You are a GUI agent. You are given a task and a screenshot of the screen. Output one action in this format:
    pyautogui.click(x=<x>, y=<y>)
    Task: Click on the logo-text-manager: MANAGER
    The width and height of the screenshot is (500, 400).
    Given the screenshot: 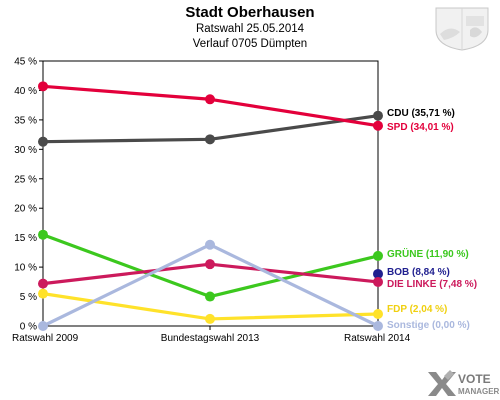 What is the action you would take?
    pyautogui.click(x=479, y=391)
    